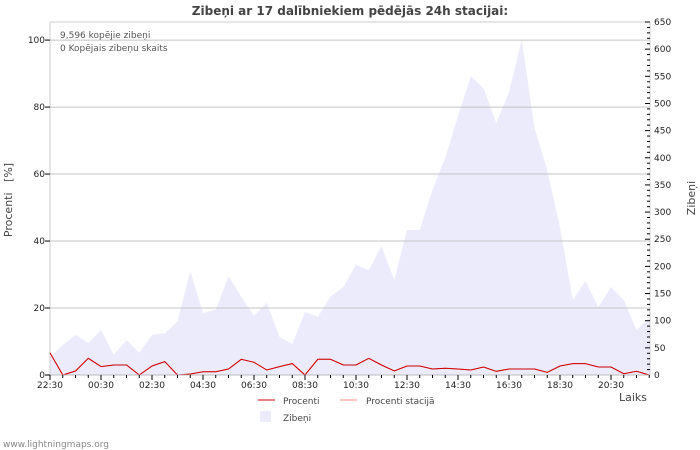 This screenshot has width=700, height=450. I want to click on x-tick-label: 02:30, so click(152, 386).